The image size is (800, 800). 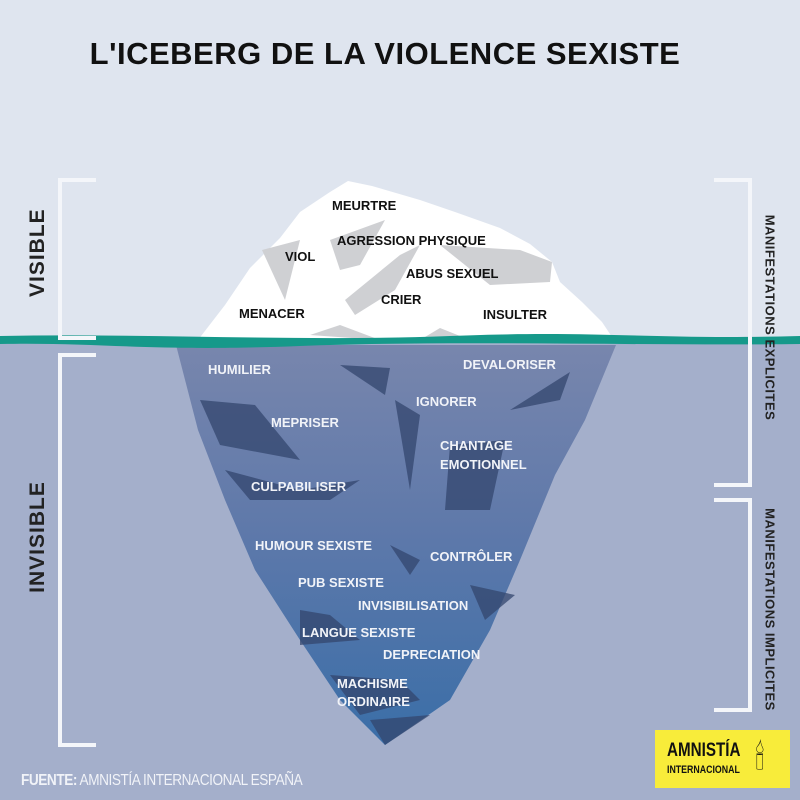 I want to click on word-humour-sexiste: HUMOUR SEXISTE, so click(x=314, y=545).